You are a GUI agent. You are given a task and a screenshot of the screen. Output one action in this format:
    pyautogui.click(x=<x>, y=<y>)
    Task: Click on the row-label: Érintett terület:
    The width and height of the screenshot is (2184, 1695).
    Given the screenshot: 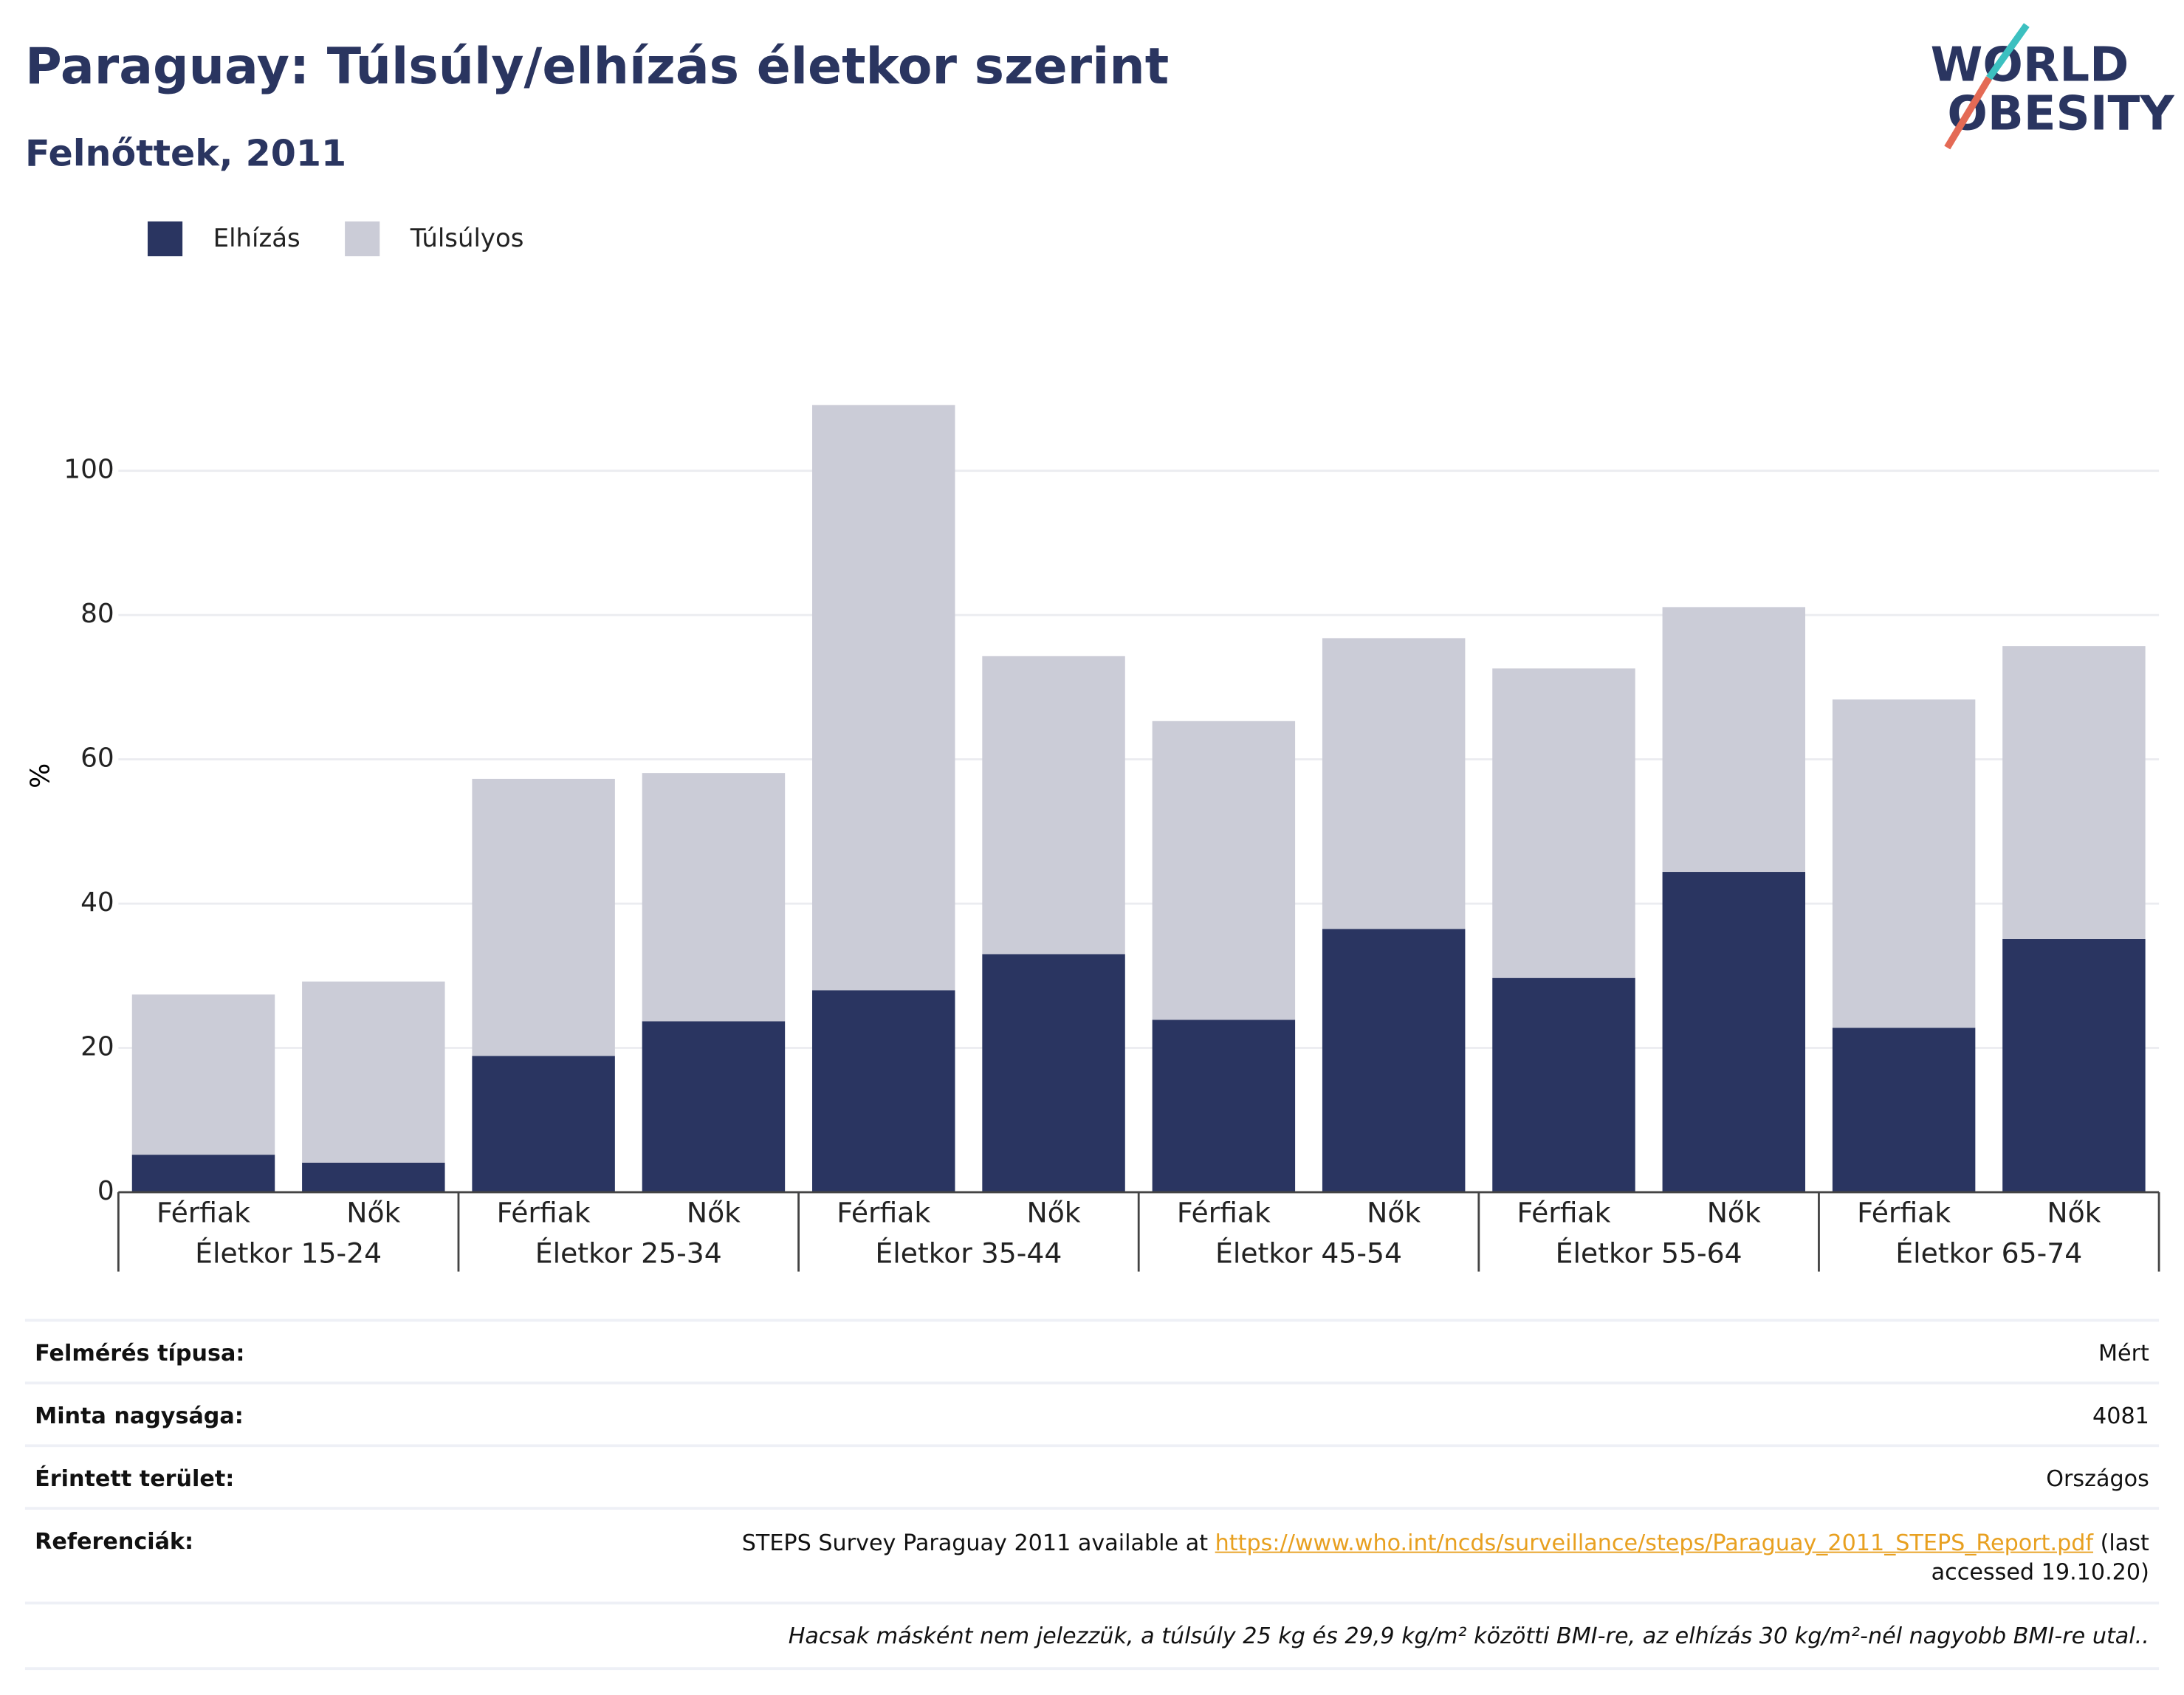 What is the action you would take?
    pyautogui.click(x=135, y=1478)
    